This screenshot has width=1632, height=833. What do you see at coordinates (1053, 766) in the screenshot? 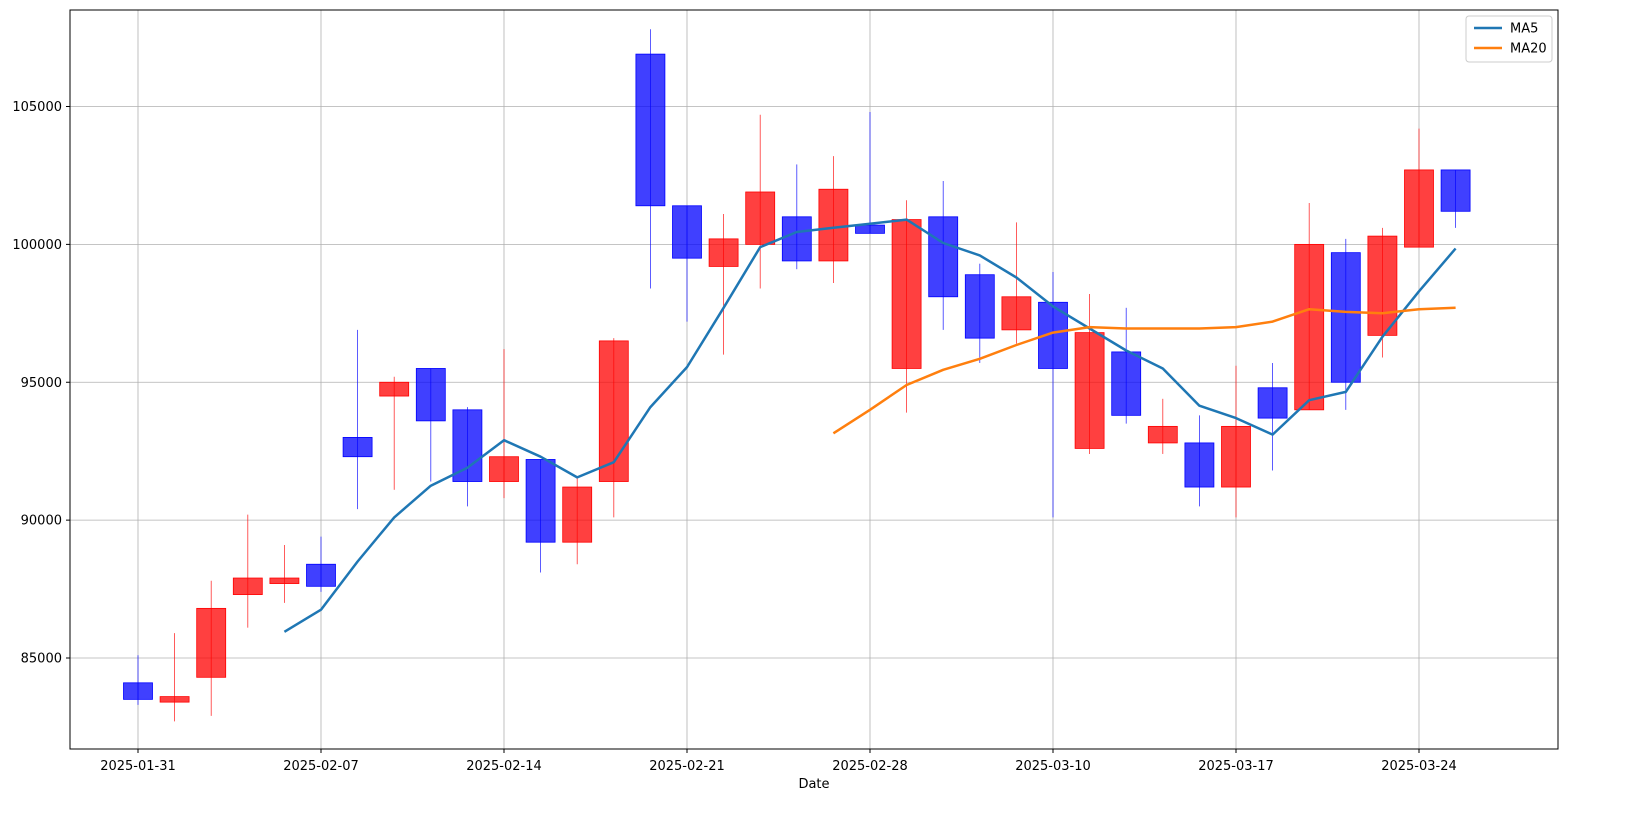
I see `x-tick-label: 2025-03-10` at bounding box center [1053, 766].